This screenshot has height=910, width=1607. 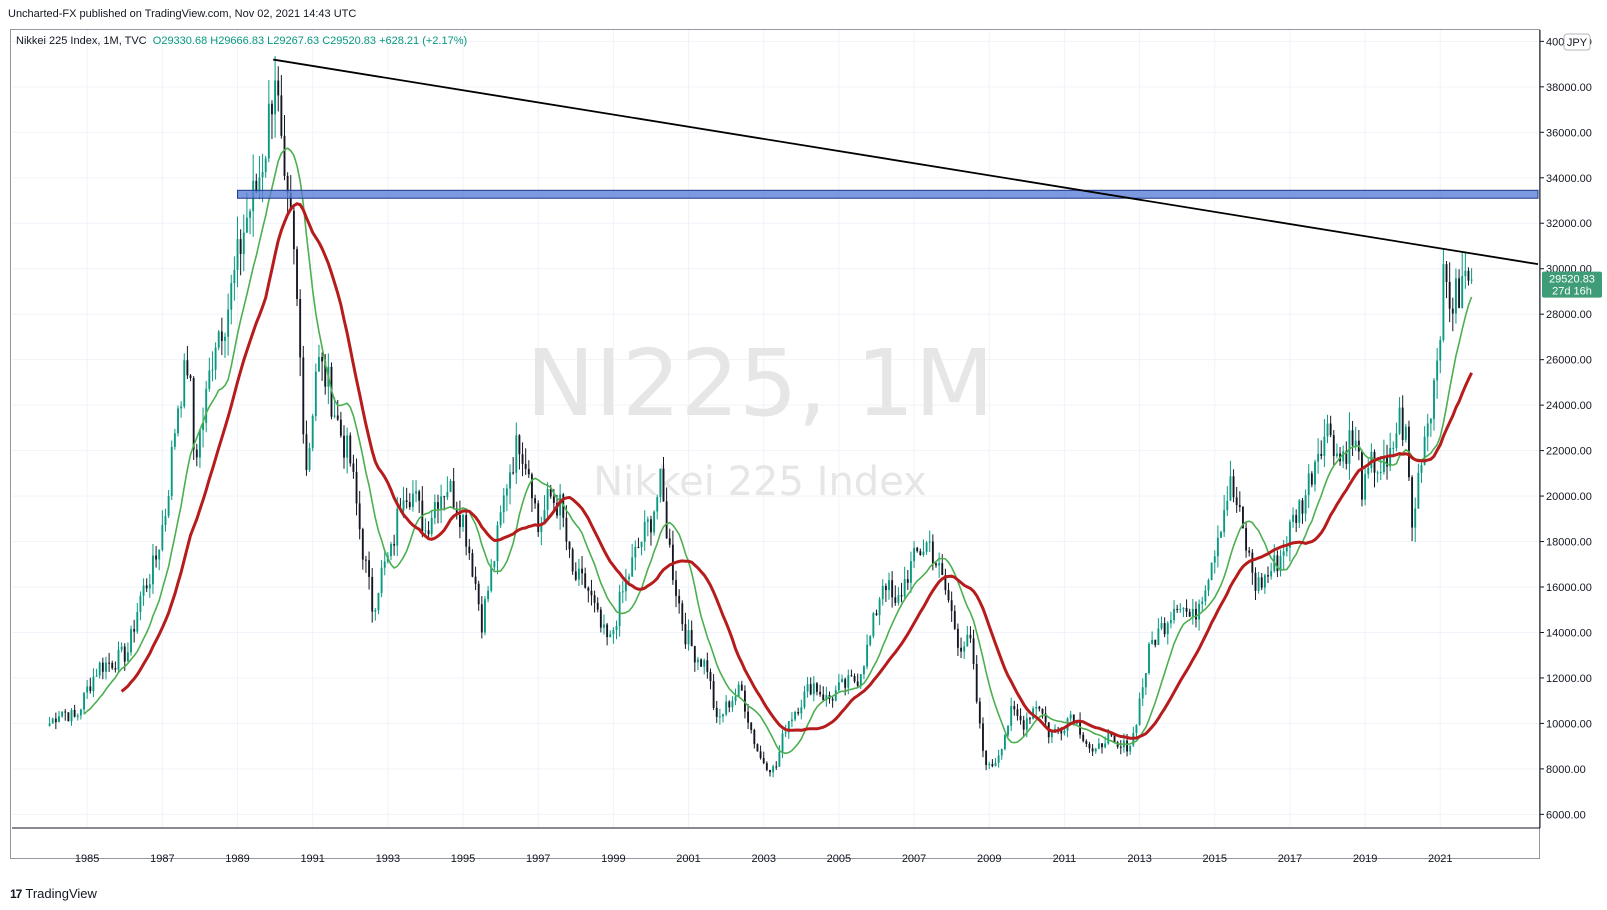 What do you see at coordinates (1569, 633) in the screenshot?
I see `y-tick-label-4: 14000.00` at bounding box center [1569, 633].